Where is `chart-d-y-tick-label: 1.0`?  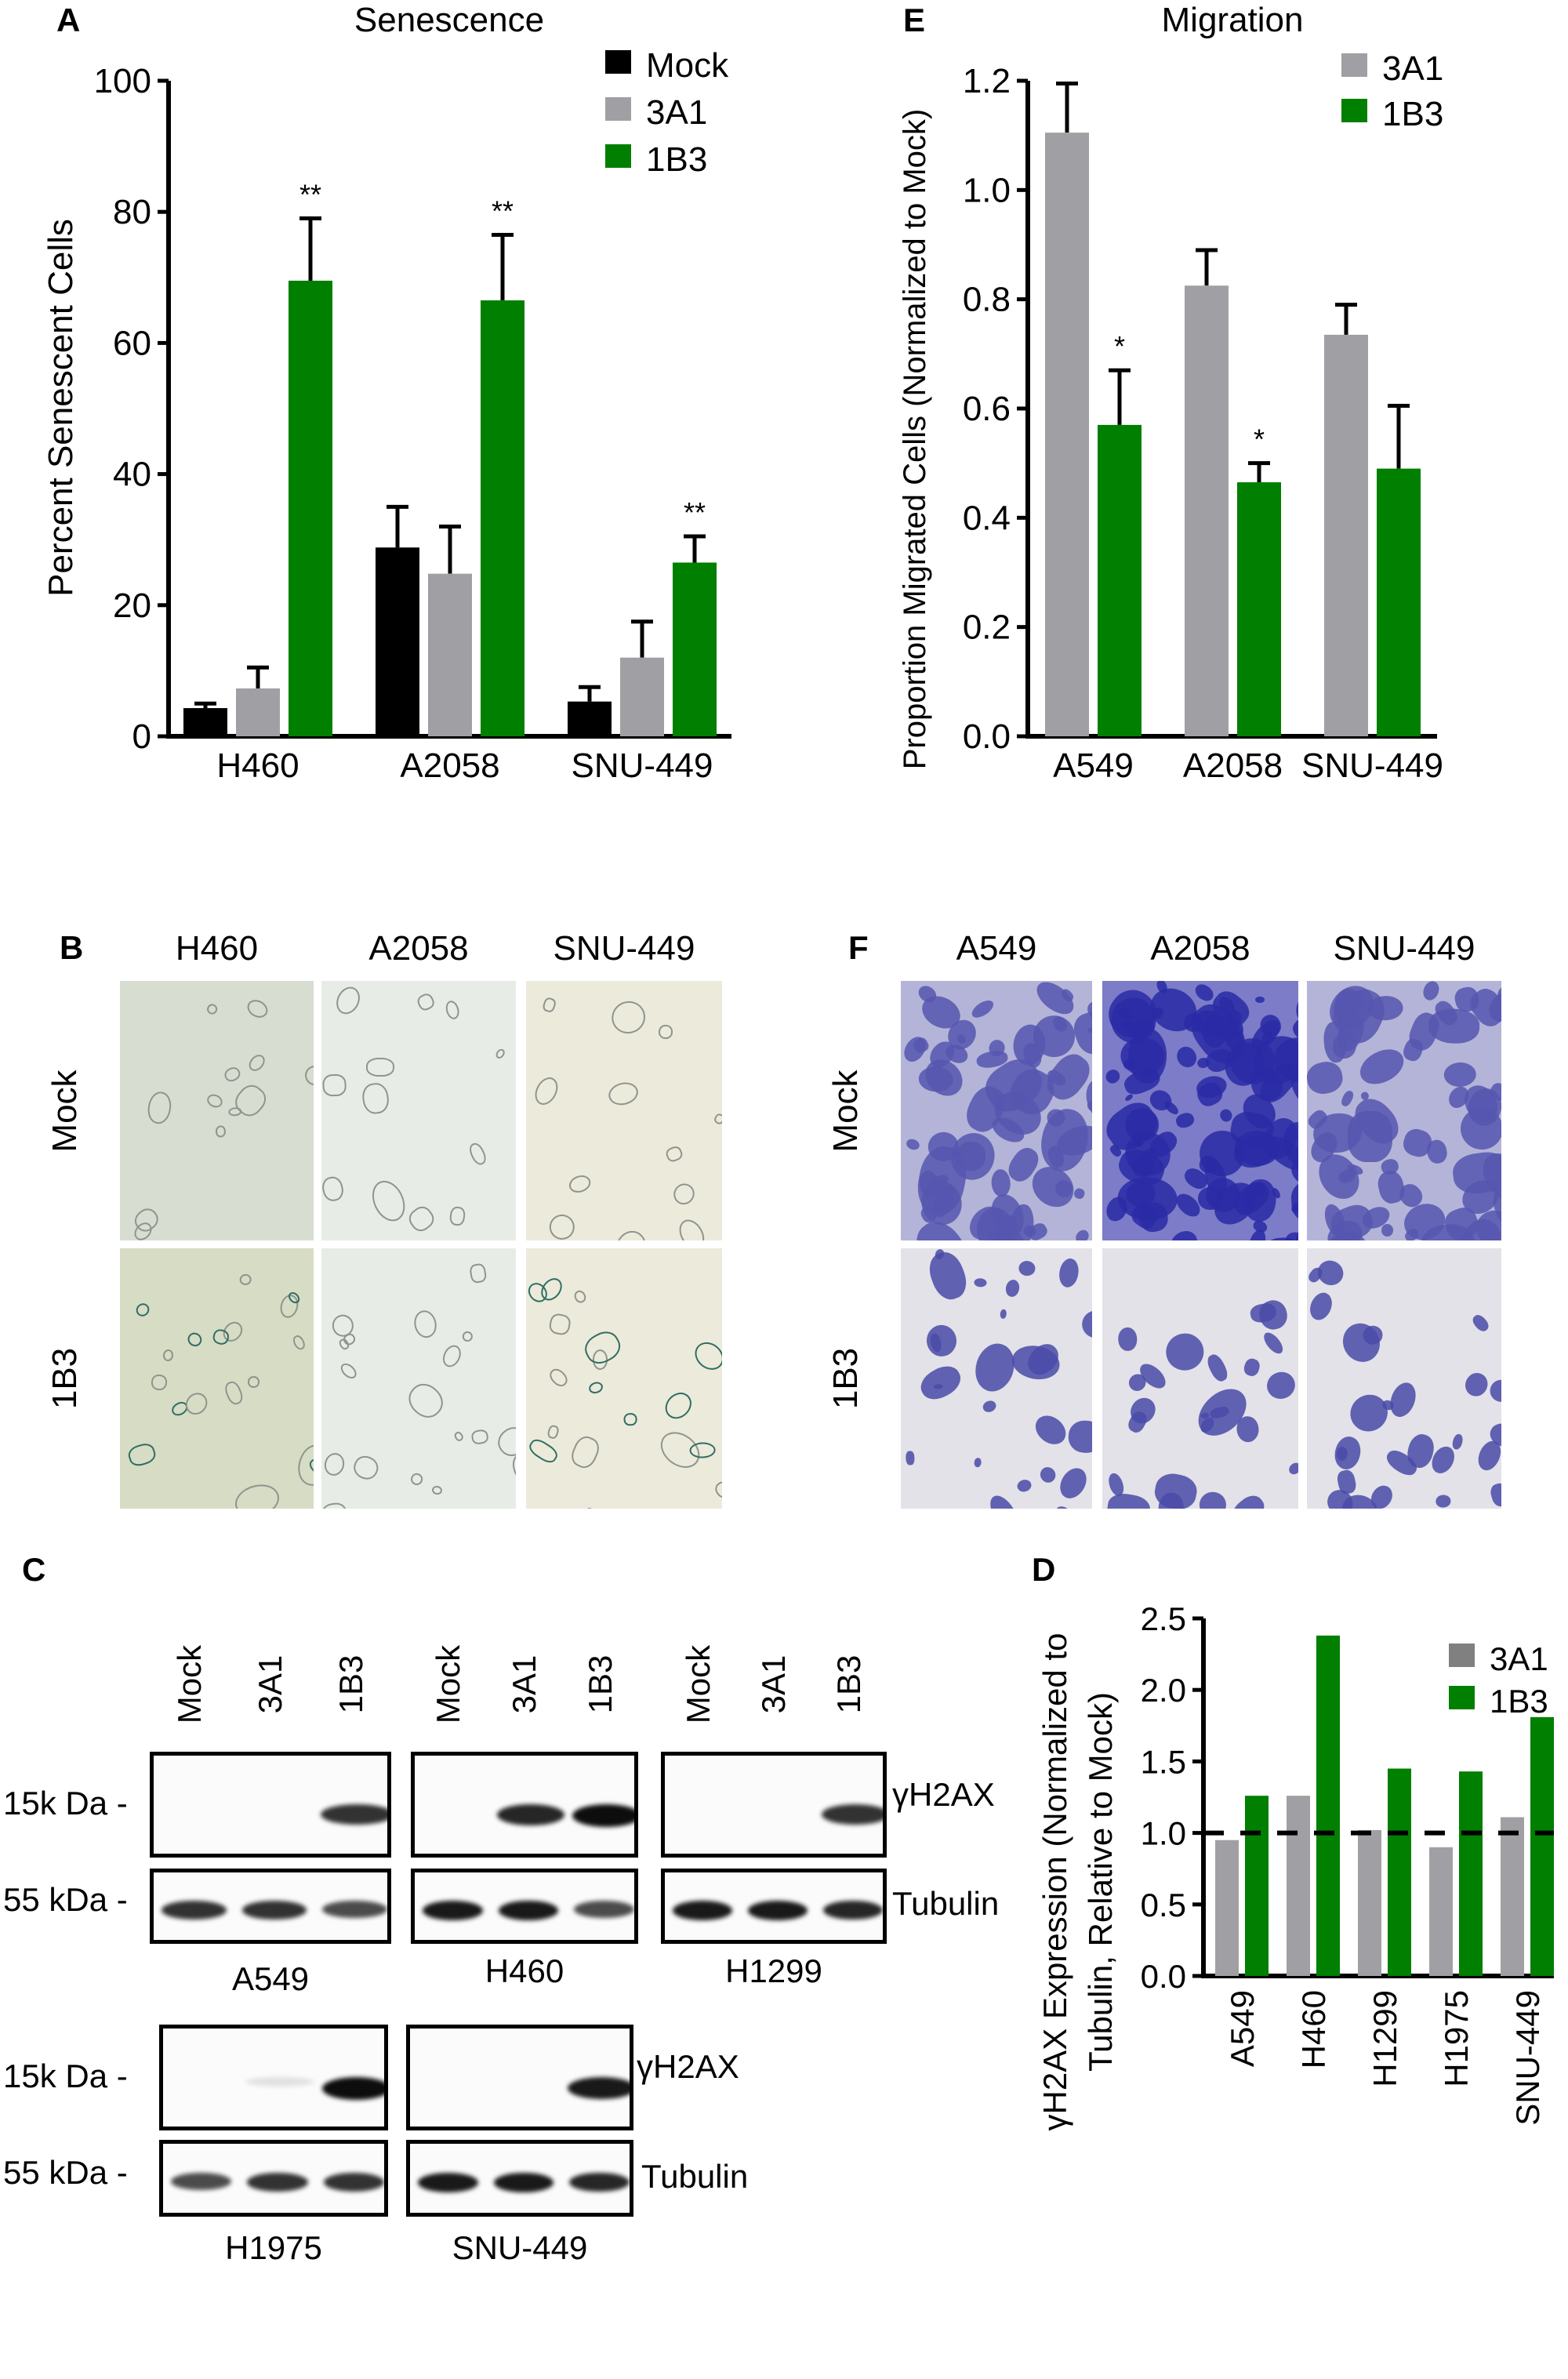
chart-d-y-tick-label: 1.0 is located at coordinates (1163, 1833).